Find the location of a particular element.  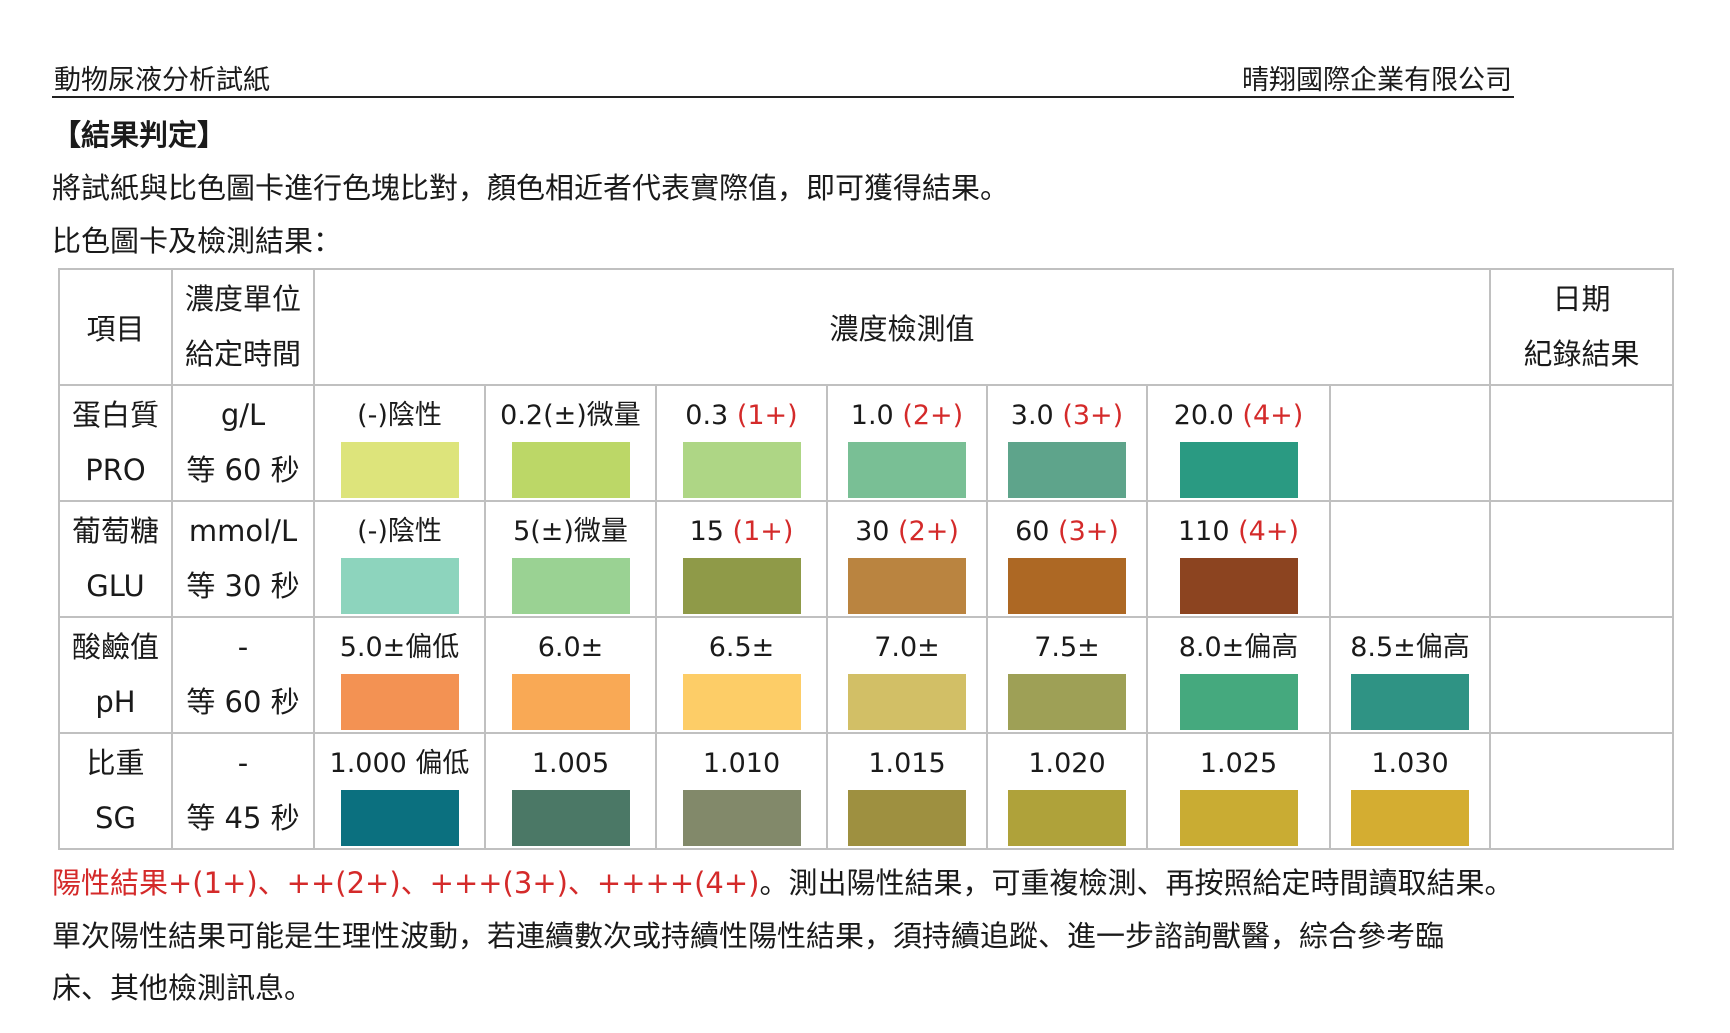

swatch-cell: 0.3 (1+) is located at coordinates (741, 443).